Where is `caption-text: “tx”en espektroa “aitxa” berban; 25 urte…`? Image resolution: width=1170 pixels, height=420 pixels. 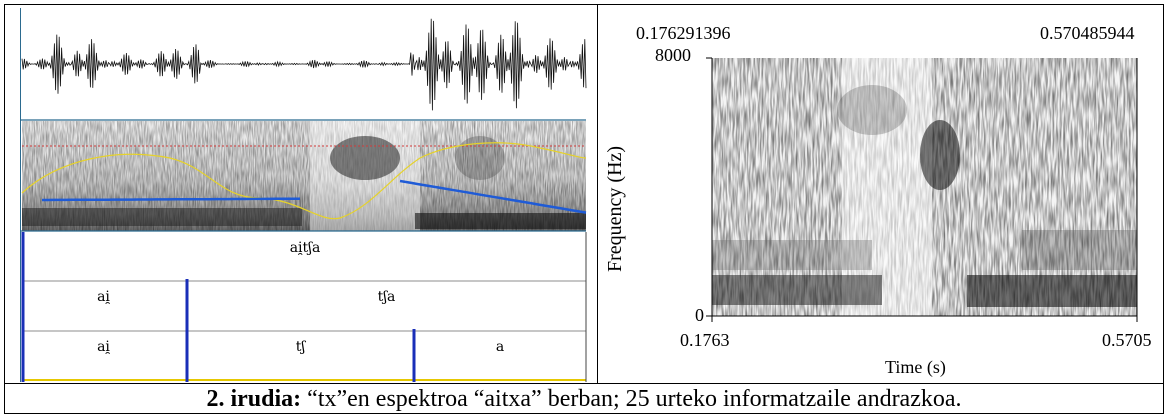 caption-text: “tx”en espektroa “aitxa” berban; 25 urte… is located at coordinates (631, 399).